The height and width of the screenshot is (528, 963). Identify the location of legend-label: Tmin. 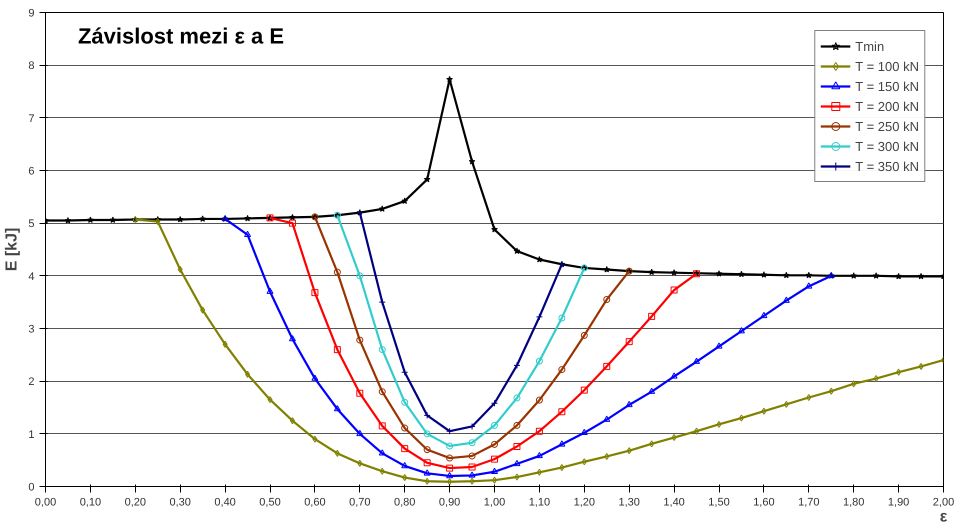
(869, 46).